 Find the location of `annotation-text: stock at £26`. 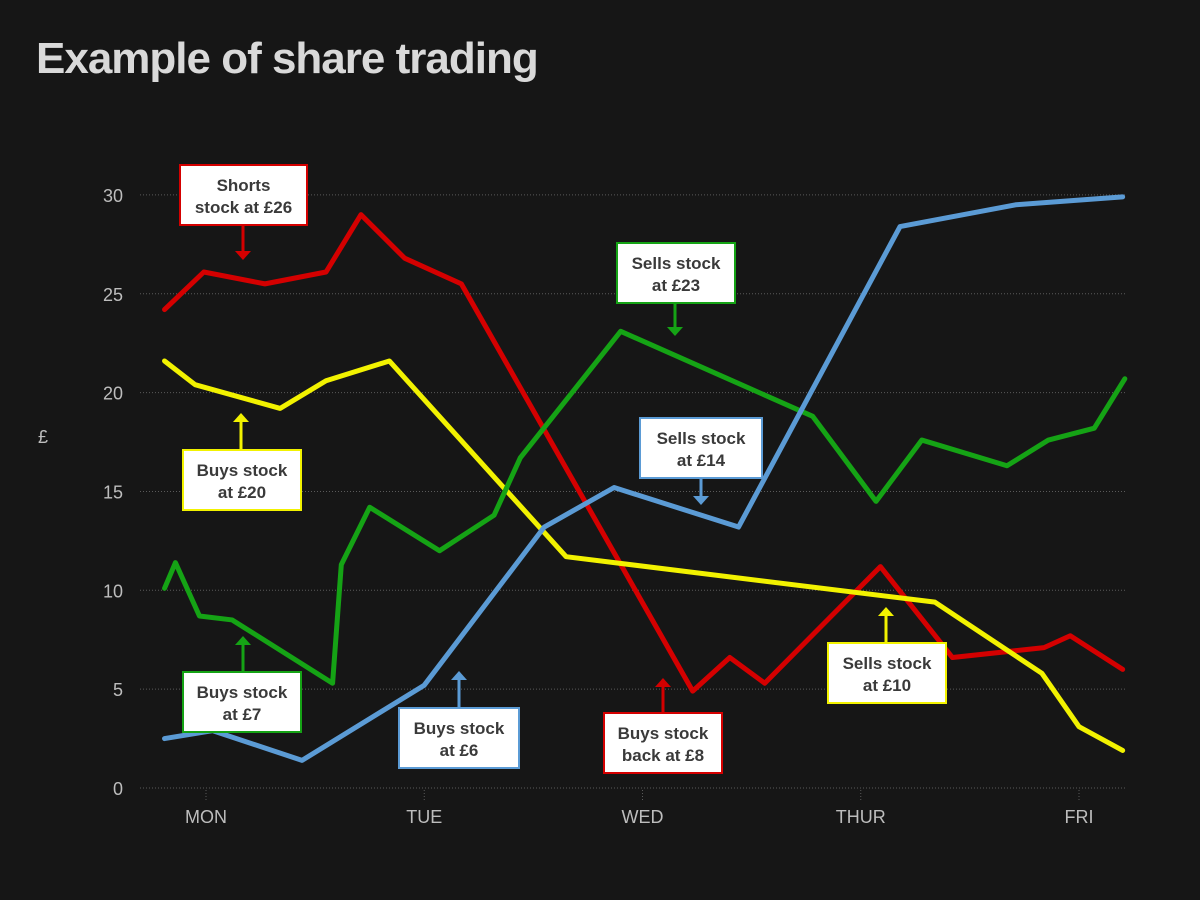

annotation-text: stock at £26 is located at coordinates (243, 207).